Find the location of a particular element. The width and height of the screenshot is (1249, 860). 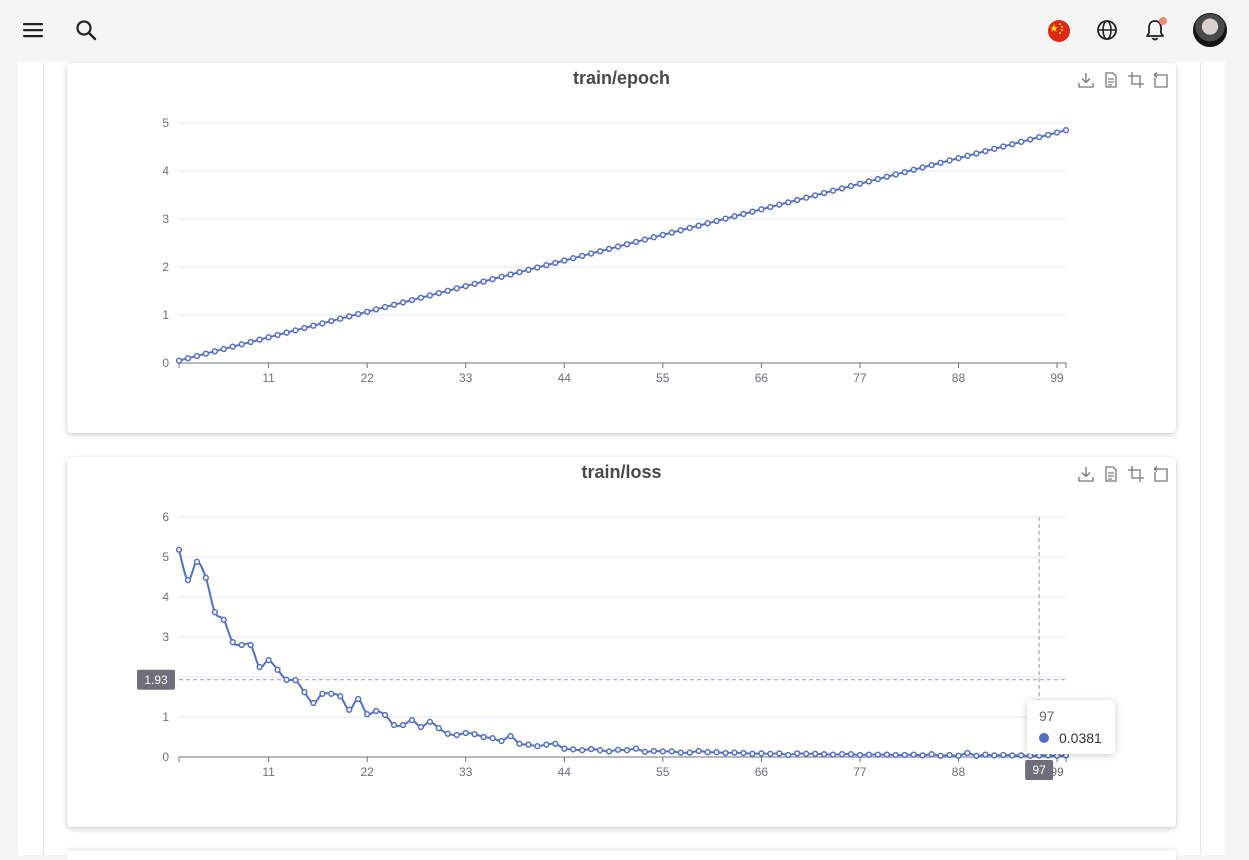

top-bar is located at coordinates (624, 31).